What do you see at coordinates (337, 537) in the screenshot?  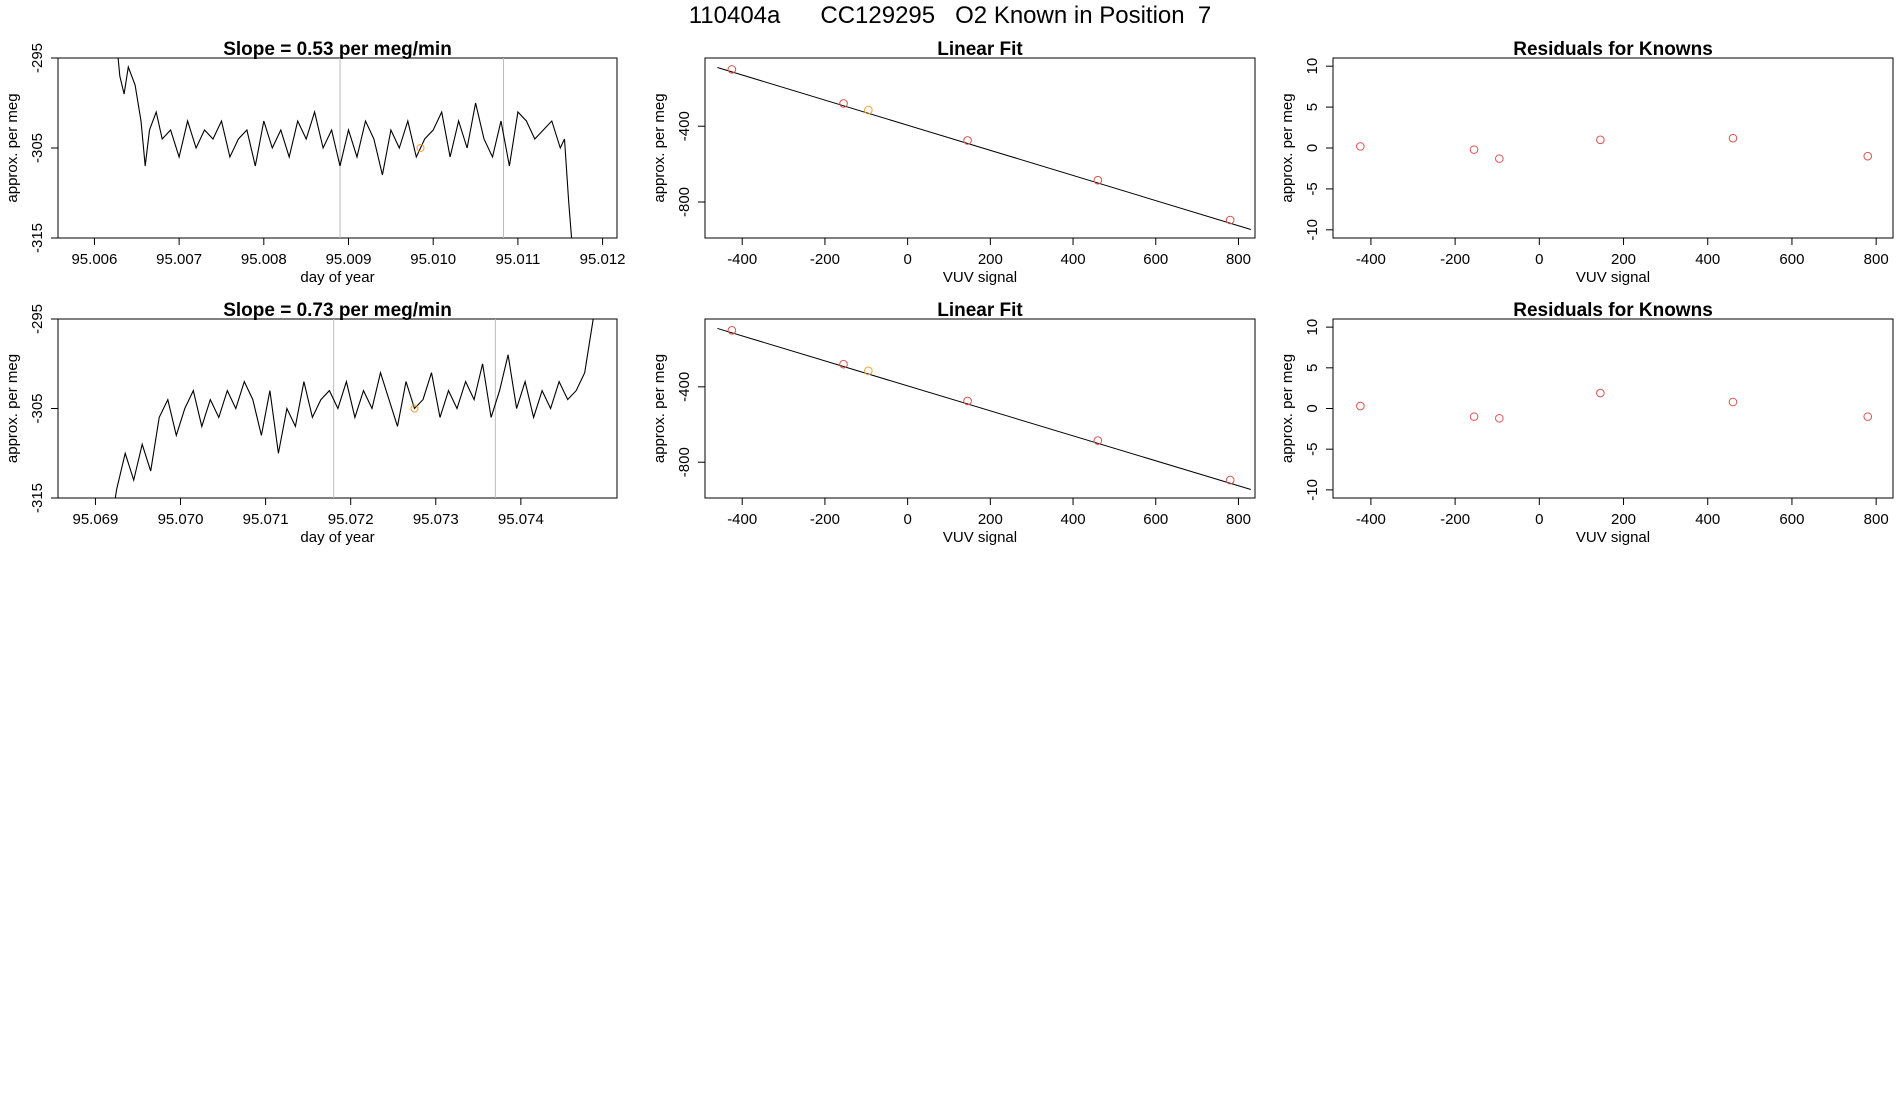 I see `x-axis-label: day of year` at bounding box center [337, 537].